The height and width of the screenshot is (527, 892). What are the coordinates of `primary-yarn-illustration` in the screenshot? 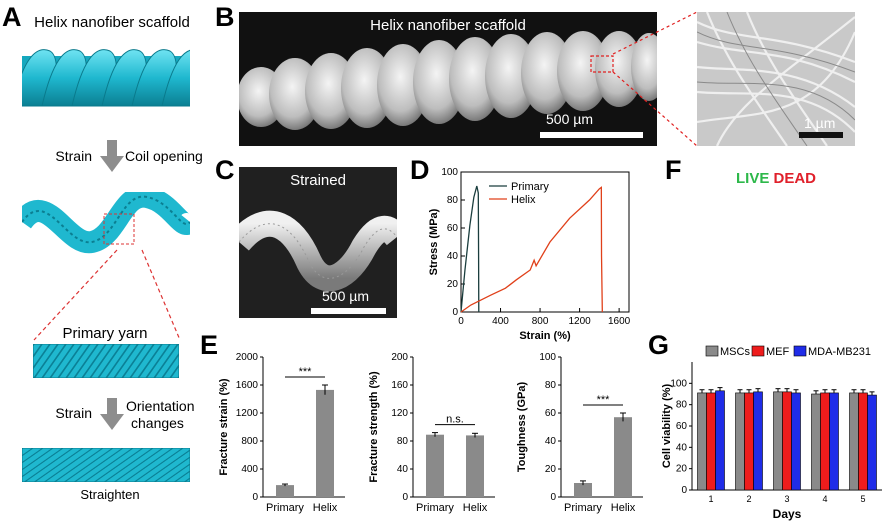 It's located at (106, 361).